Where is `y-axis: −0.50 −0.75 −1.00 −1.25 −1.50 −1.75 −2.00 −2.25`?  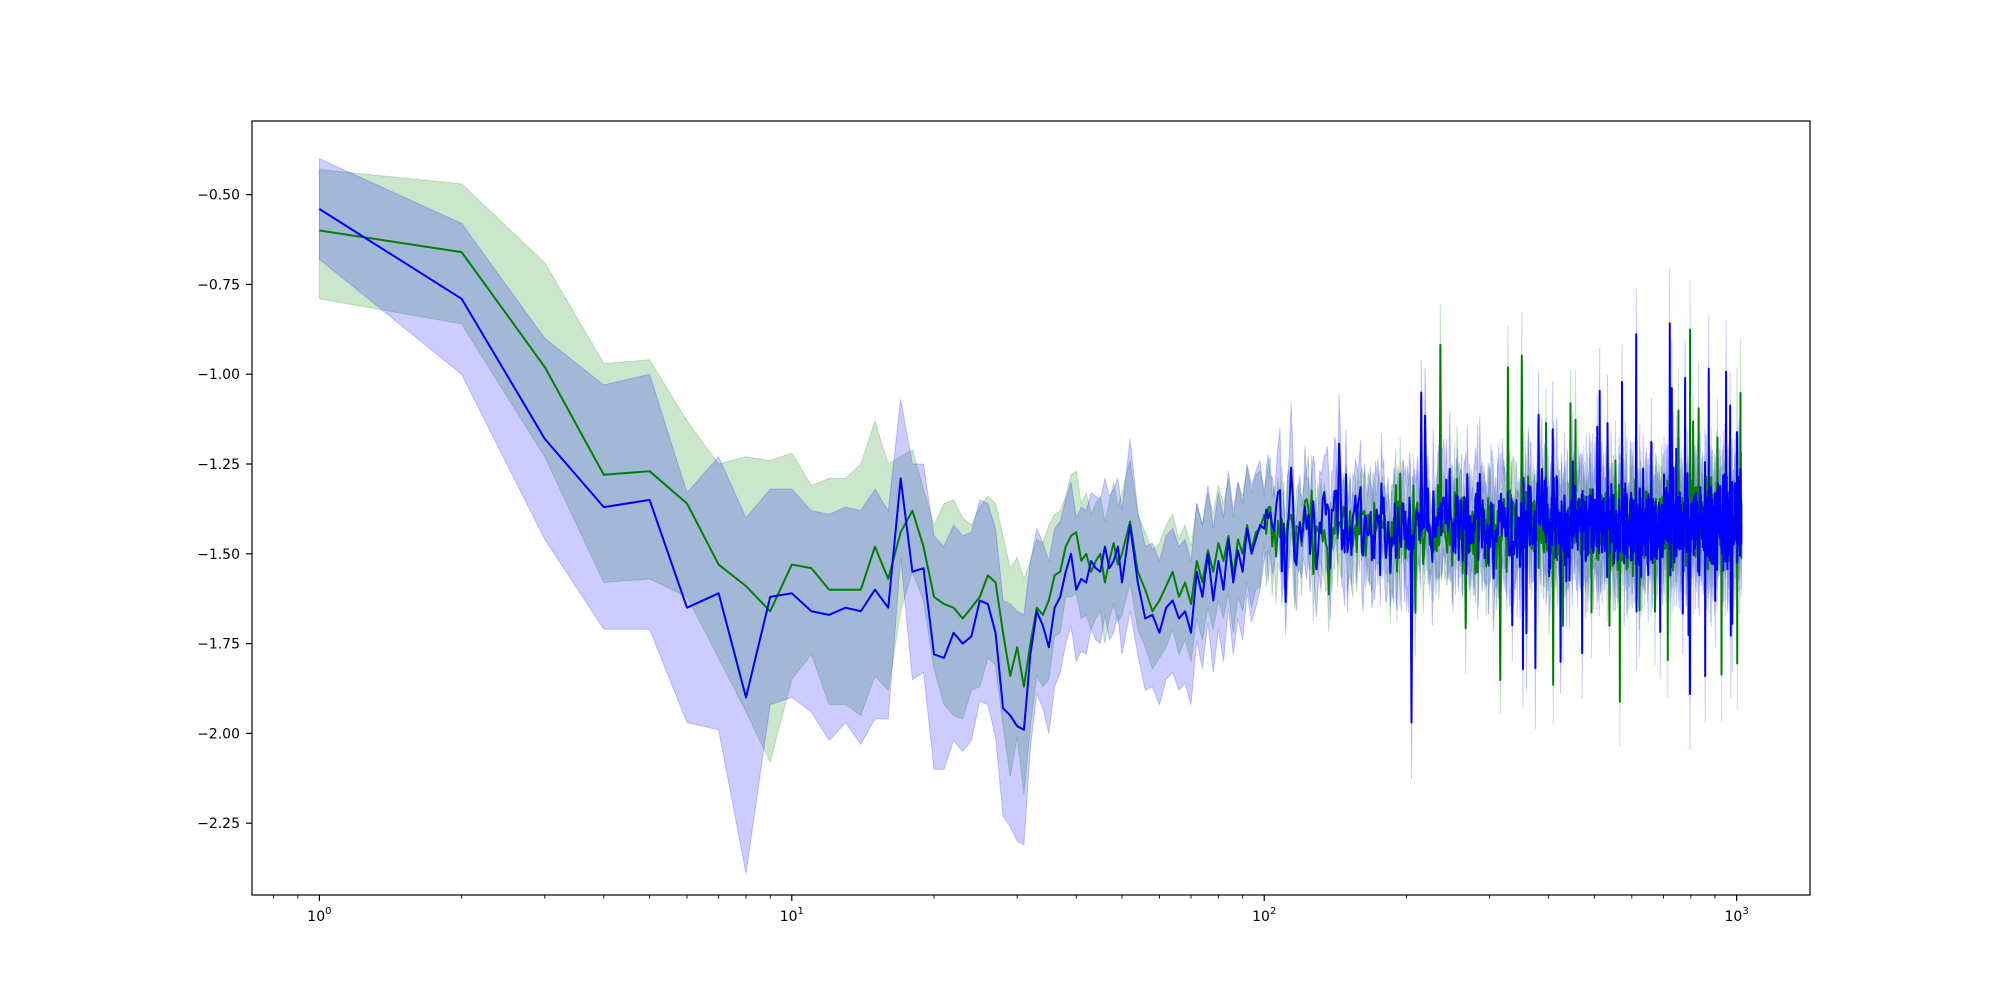
y-axis: −0.50 −0.75 −1.00 −1.25 −1.50 −1.75 −2.00 −2.25 is located at coordinates (224, 510).